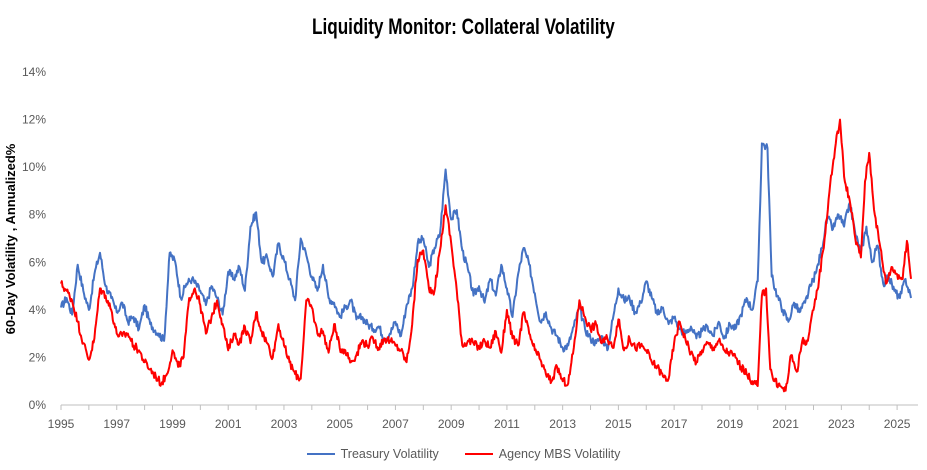 This screenshot has width=927, height=470. I want to click on y-axis-label: 60-Day Volatility , Annualized%, so click(10, 238).